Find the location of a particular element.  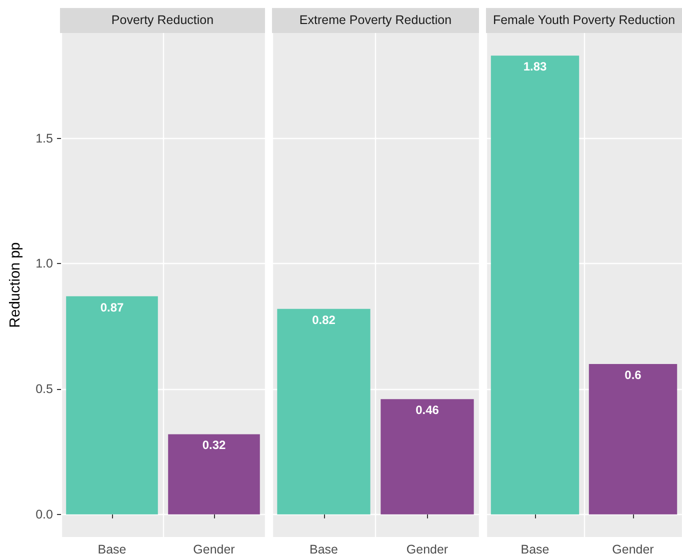

data-label: 0.46 is located at coordinates (428, 410).